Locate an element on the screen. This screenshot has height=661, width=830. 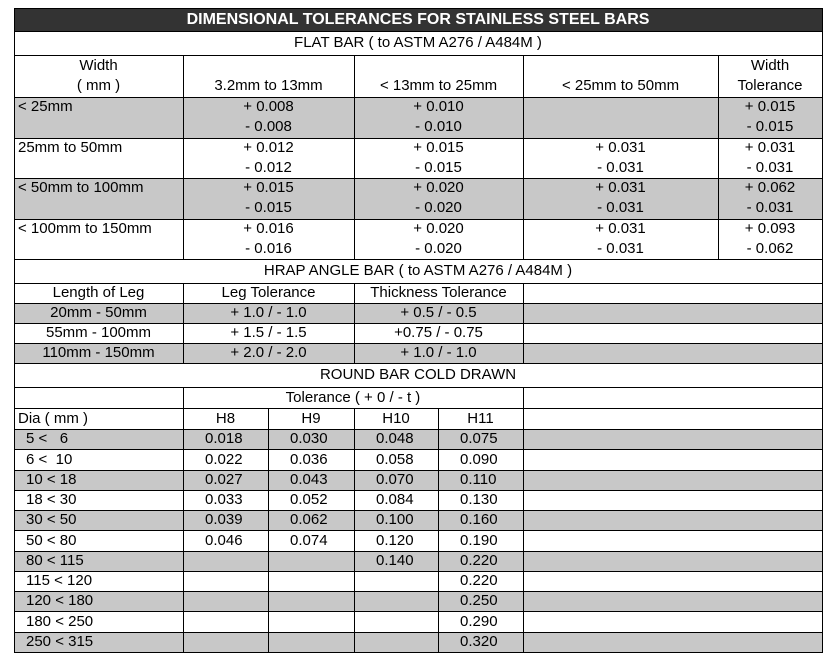
row-label: 25mm to 50mm is located at coordinates (70, 147).